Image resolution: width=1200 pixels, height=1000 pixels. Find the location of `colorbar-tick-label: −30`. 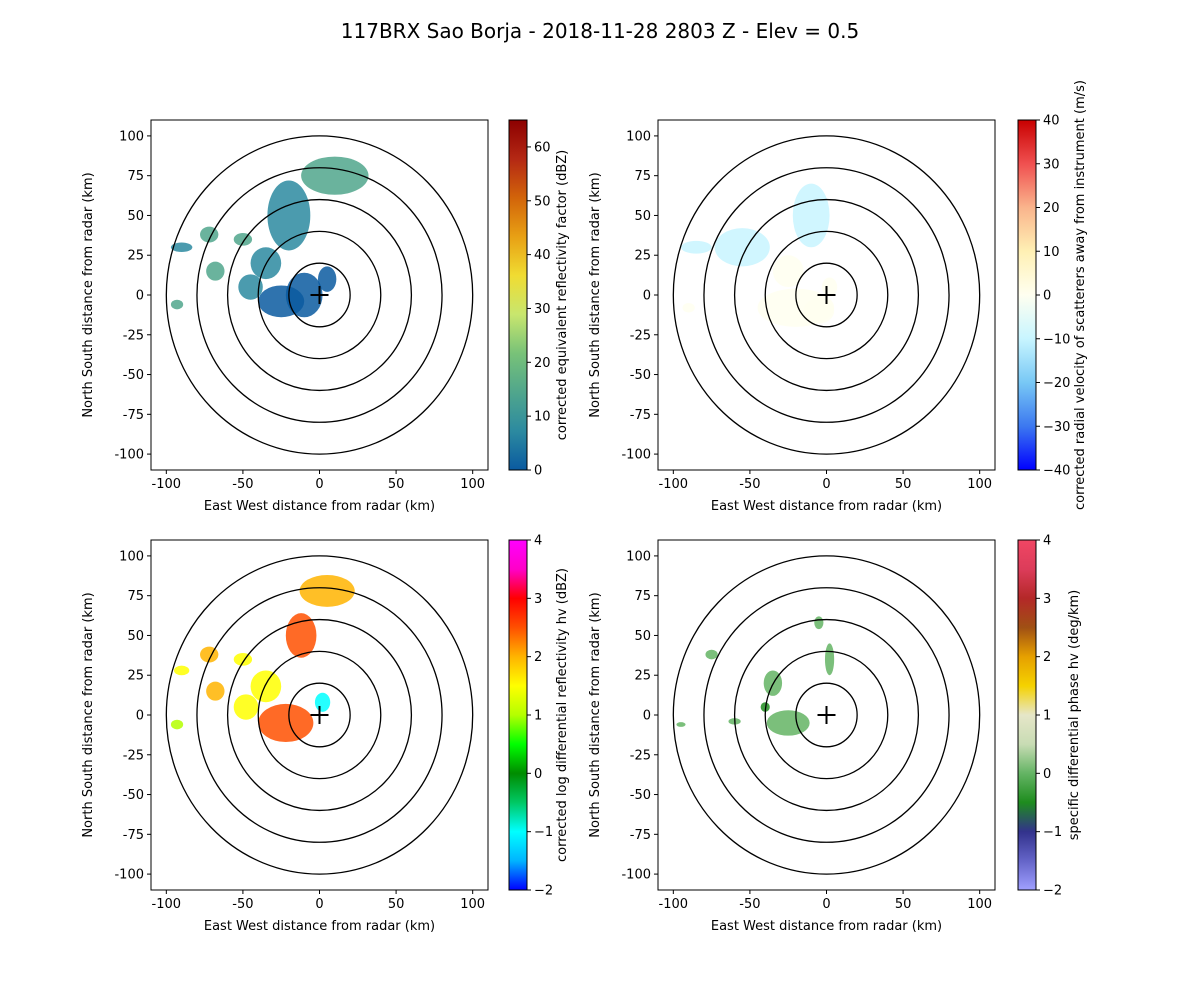

colorbar-tick-label: −30 is located at coordinates (1056, 427).